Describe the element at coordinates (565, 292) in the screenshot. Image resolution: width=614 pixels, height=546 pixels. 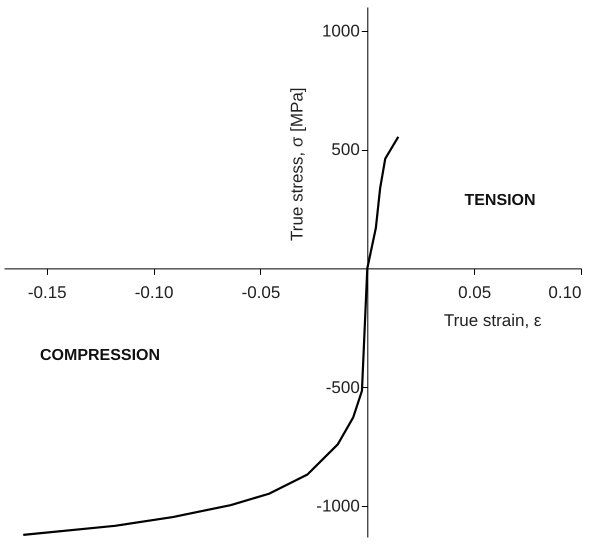
I see `x-tick-label: 0.10` at that location.